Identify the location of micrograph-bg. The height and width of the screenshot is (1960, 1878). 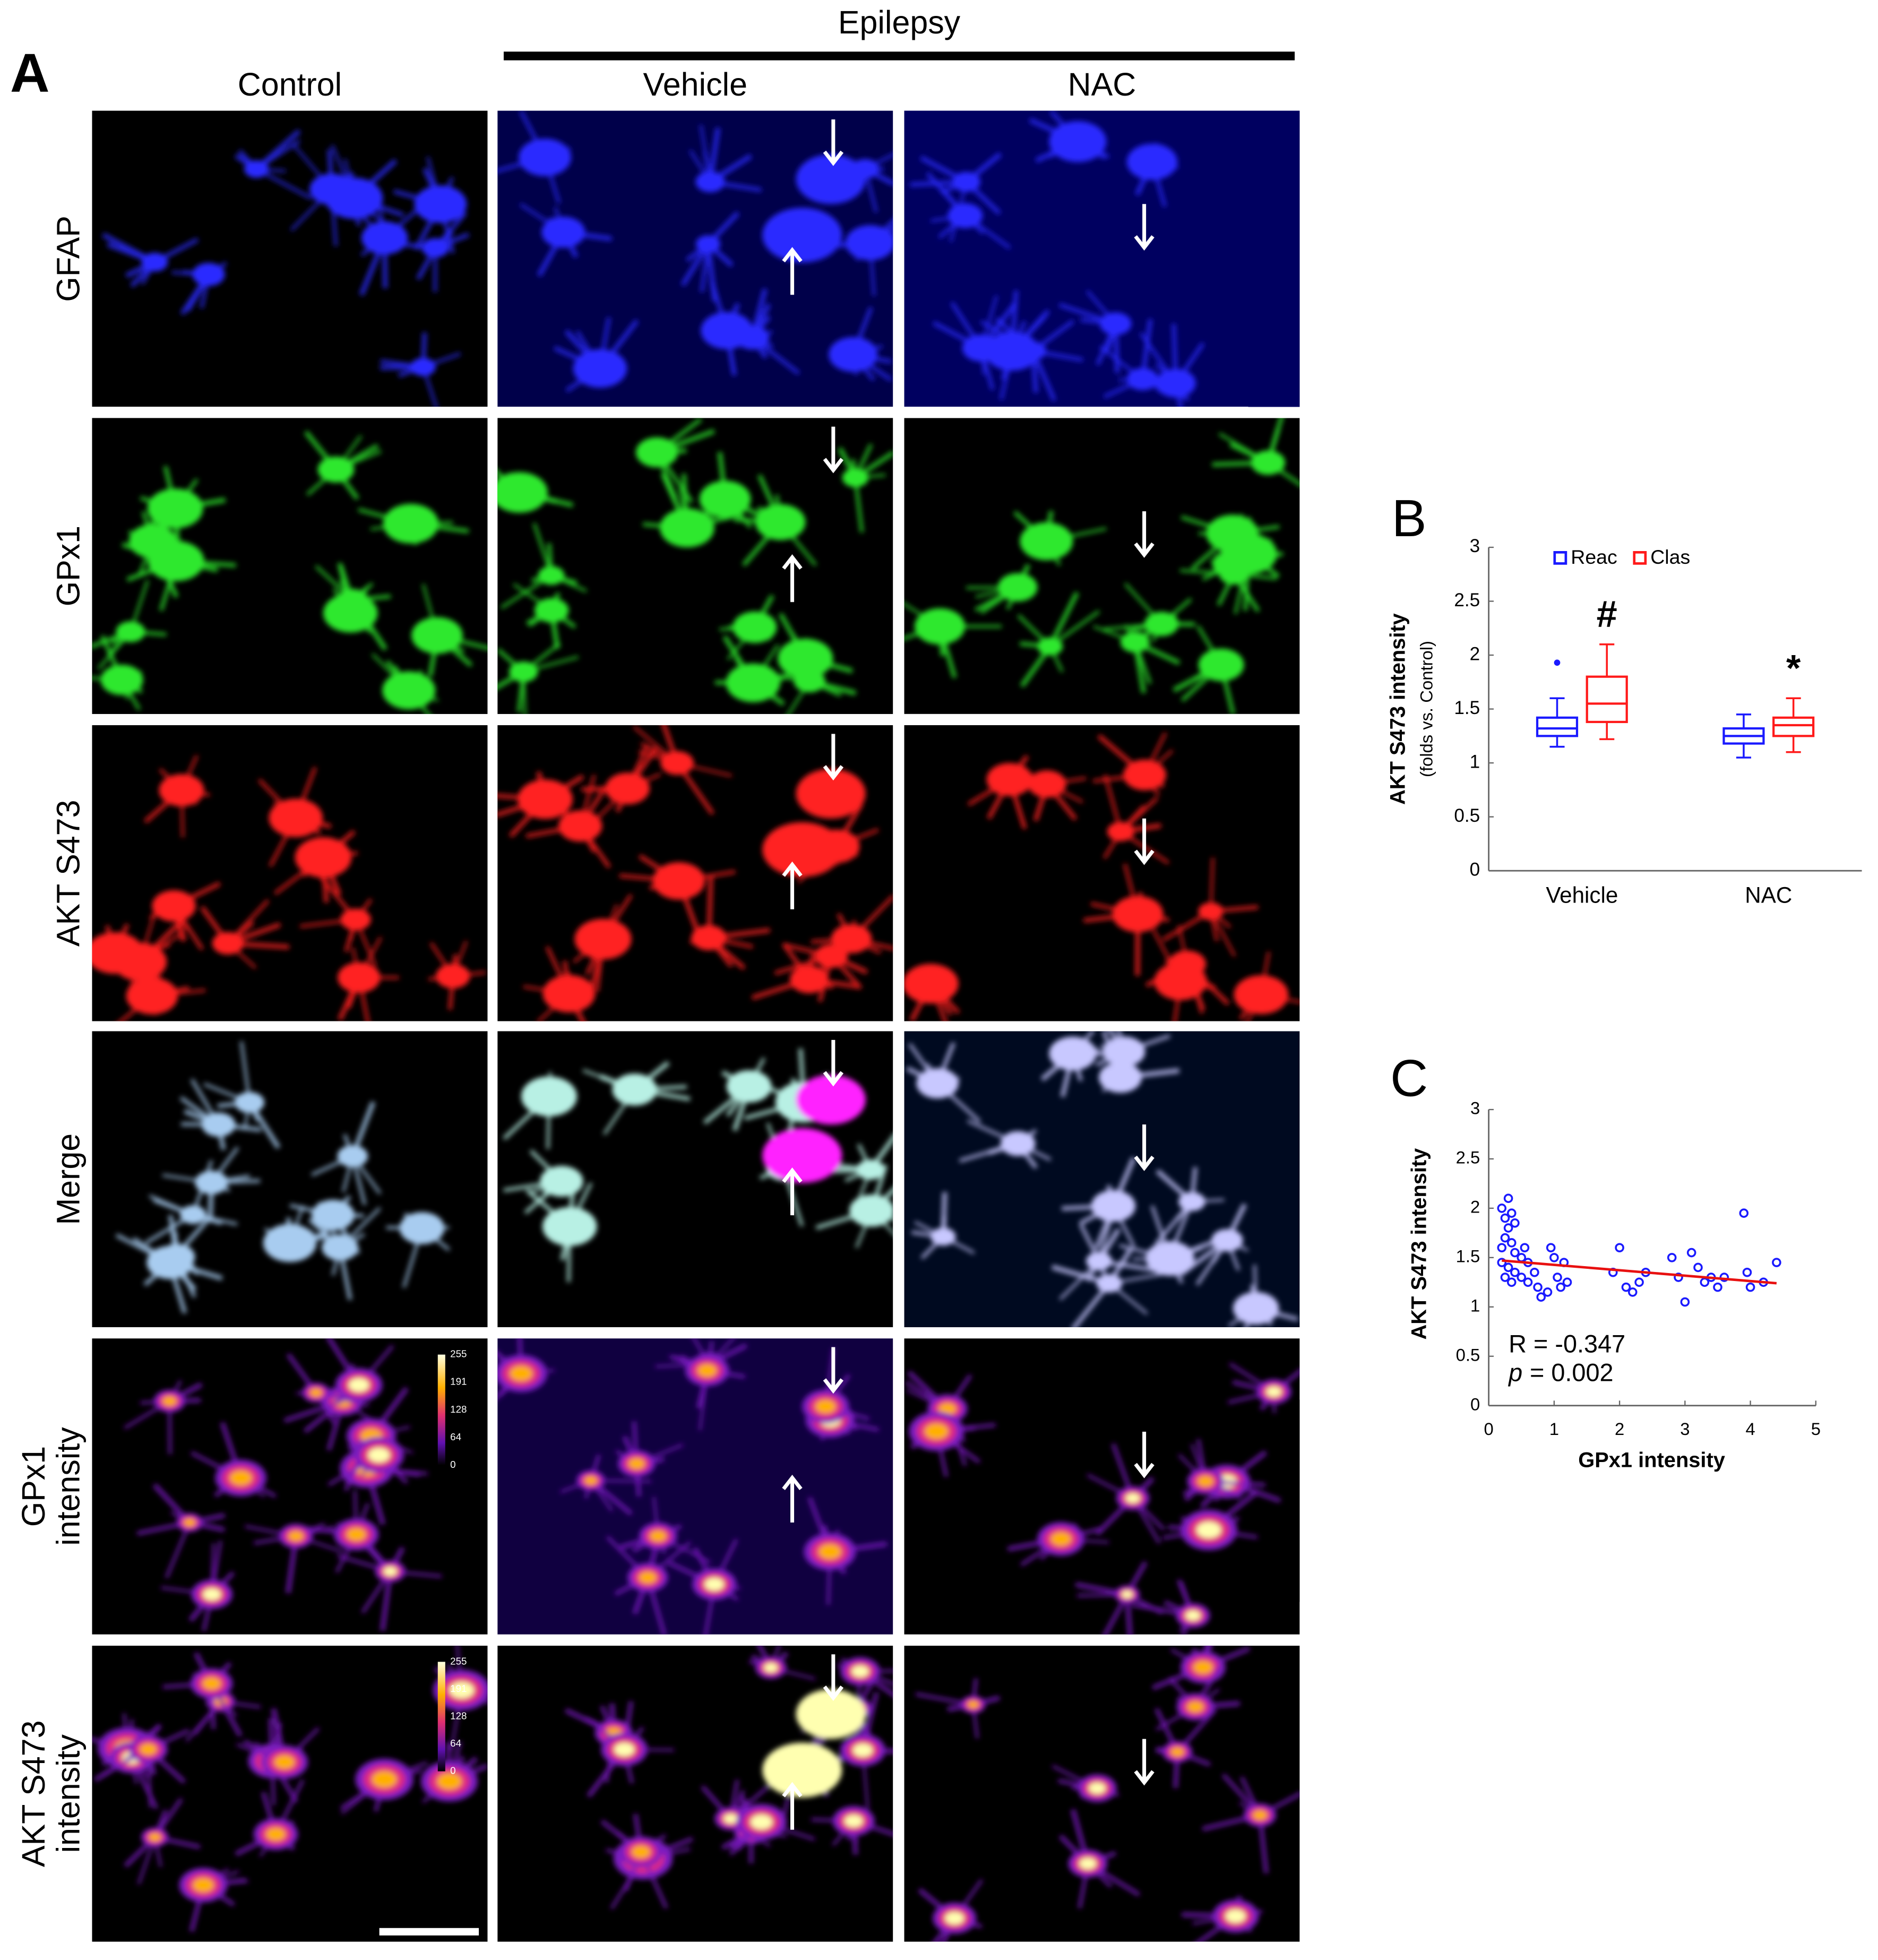
(1102, 873).